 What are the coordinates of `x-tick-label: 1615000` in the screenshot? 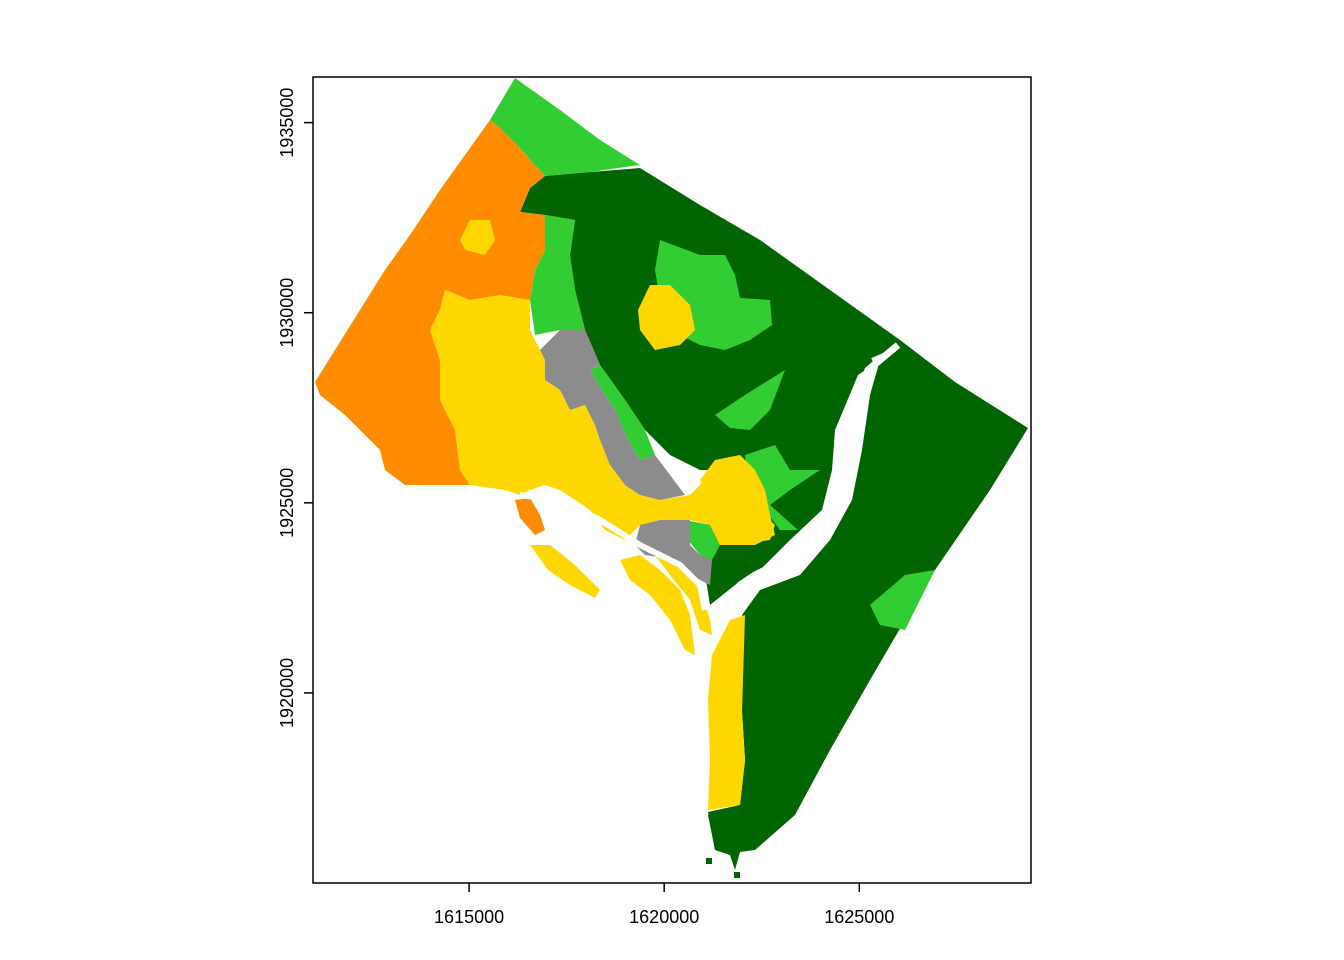 It's located at (469, 917).